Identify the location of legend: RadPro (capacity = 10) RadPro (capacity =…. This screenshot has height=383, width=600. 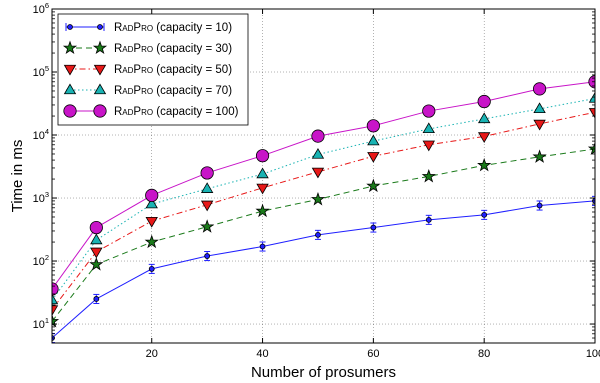
(153, 69).